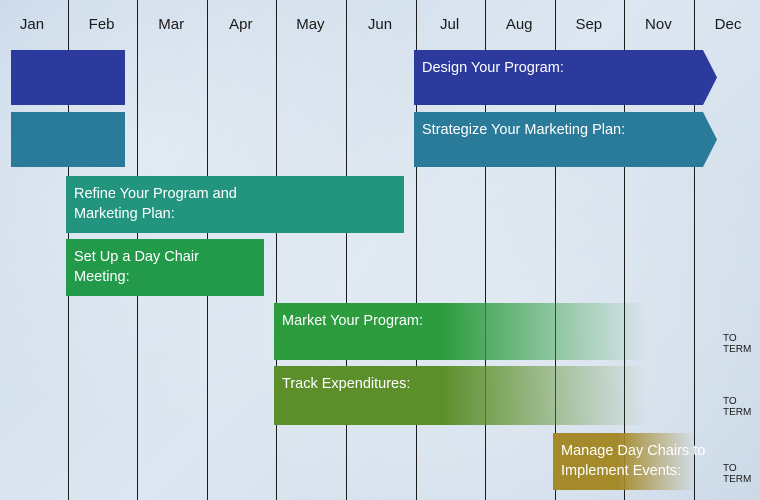 This screenshot has width=760, height=500. Describe the element at coordinates (380, 24) in the screenshot. I see `month-label: Jun` at that location.